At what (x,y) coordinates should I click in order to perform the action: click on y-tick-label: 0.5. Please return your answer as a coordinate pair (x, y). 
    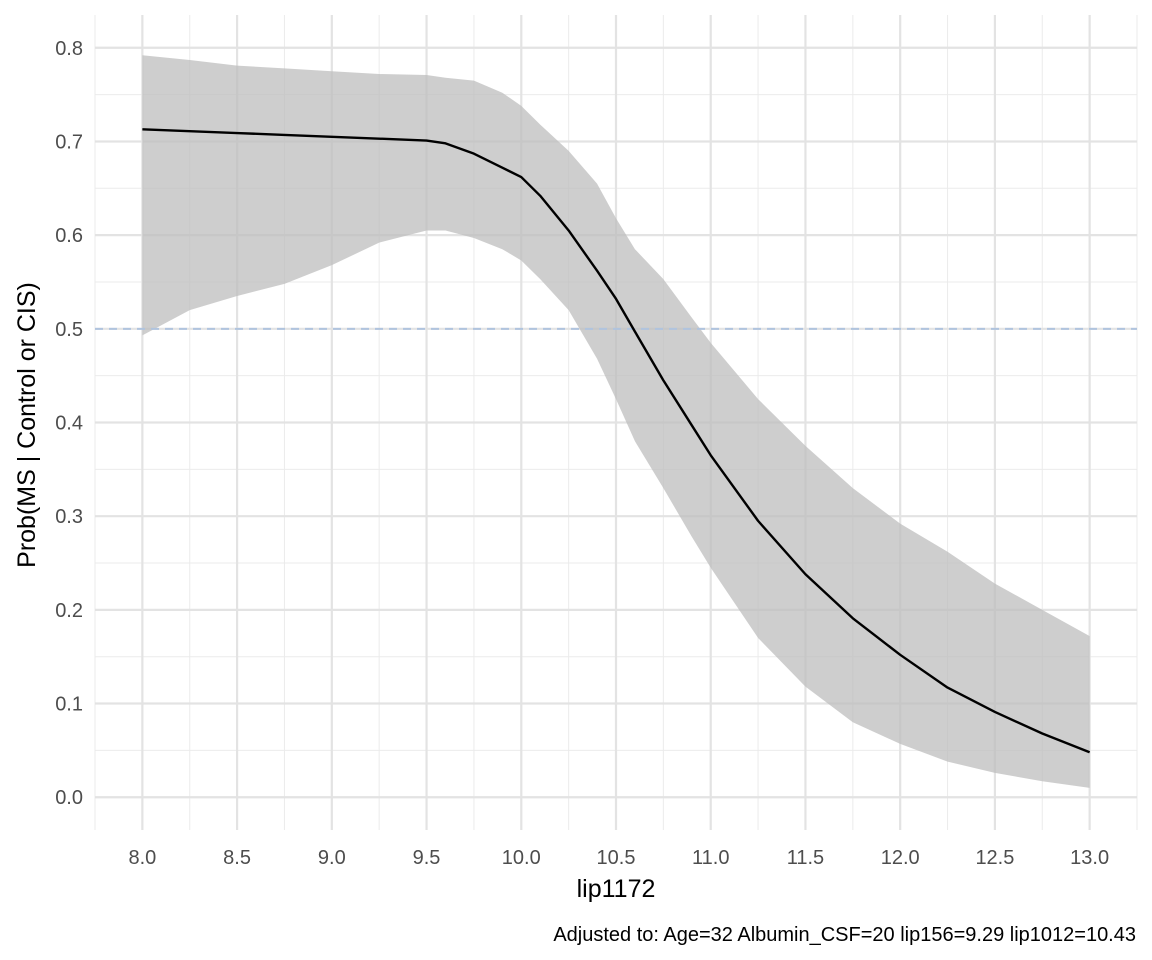
    Looking at the image, I should click on (69, 330).